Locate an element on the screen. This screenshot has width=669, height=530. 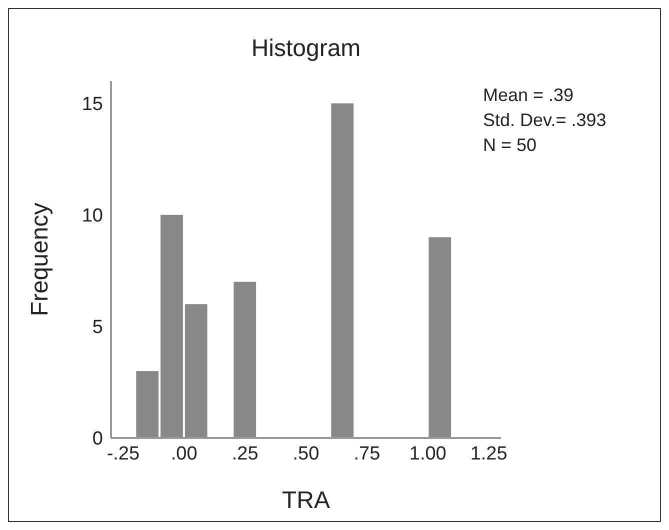
y-tick-label: 10 is located at coordinates (92, 216).